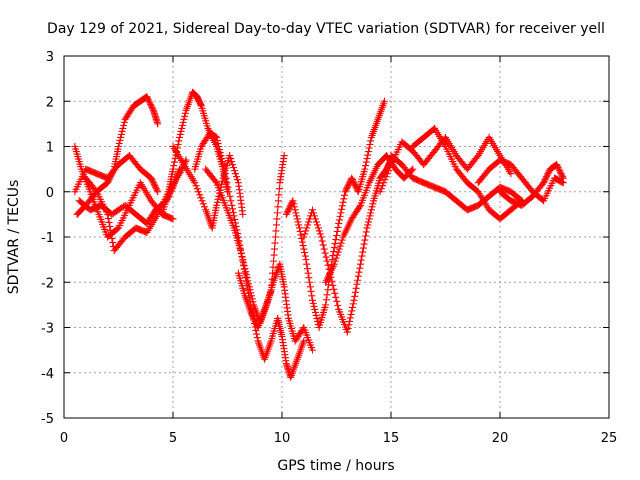 The image size is (640, 480). Describe the element at coordinates (173, 438) in the screenshot. I see `x-tick-label: 5` at that location.